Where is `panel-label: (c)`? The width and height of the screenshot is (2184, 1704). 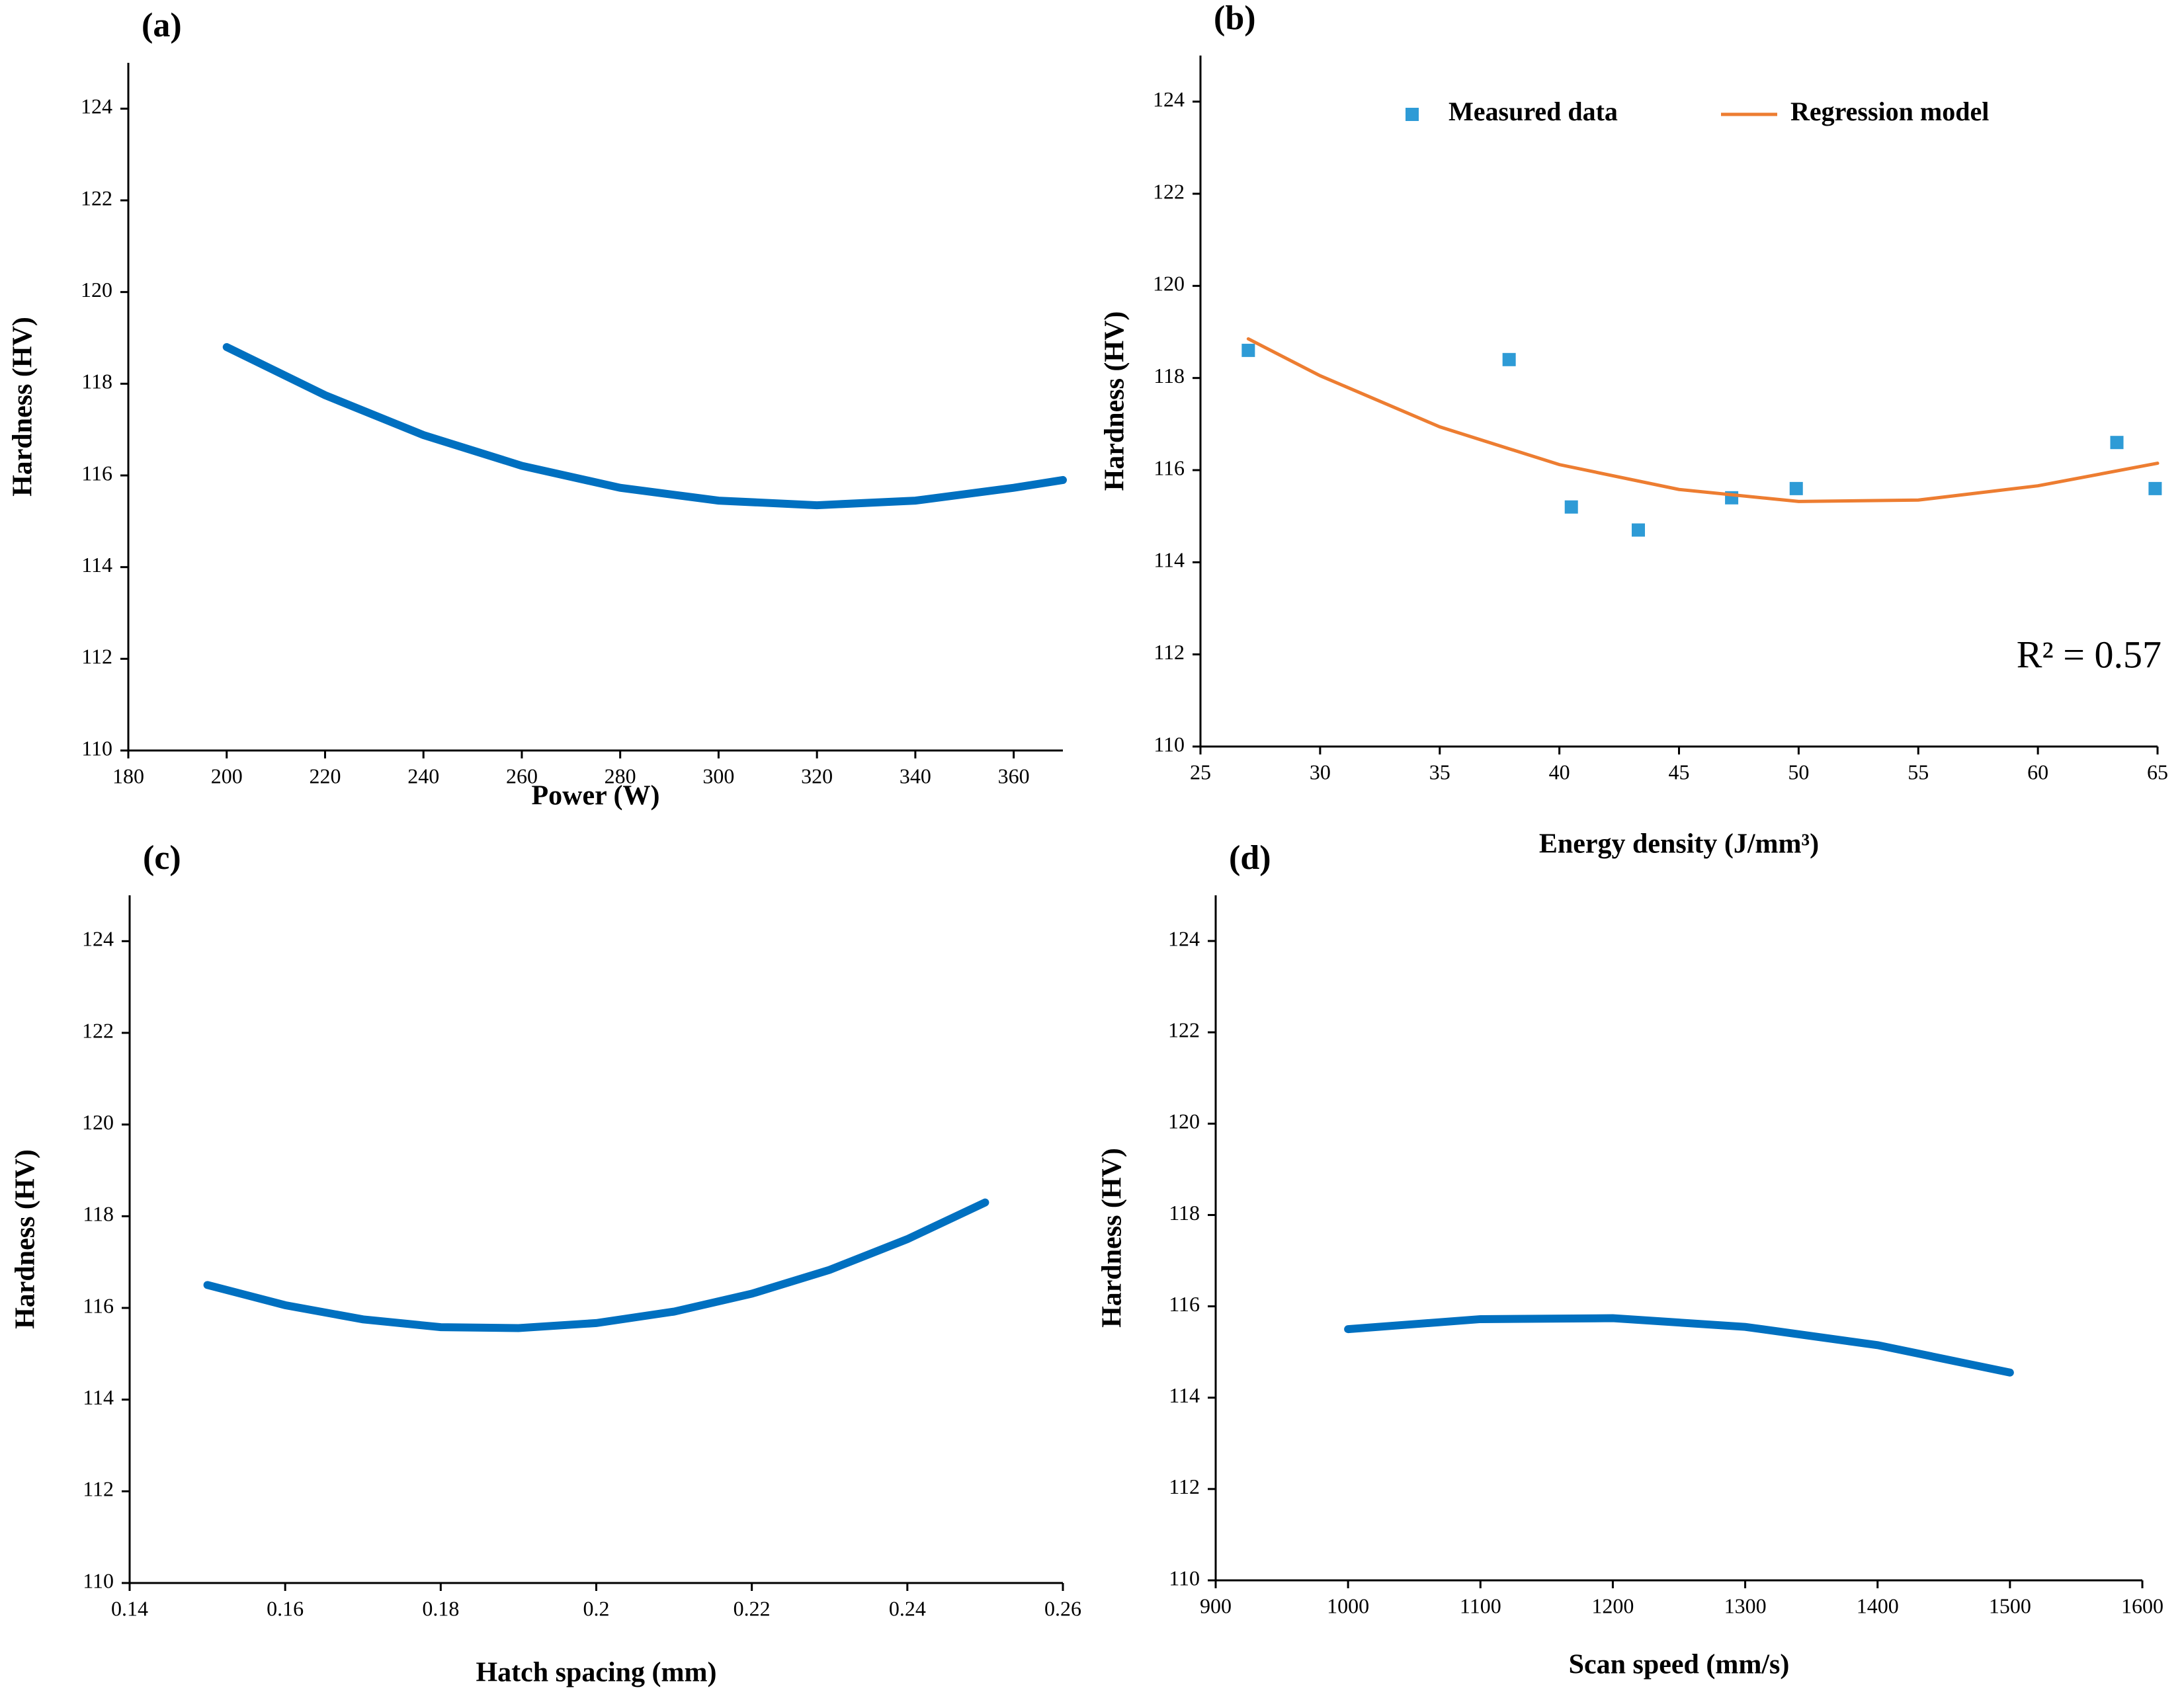
panel-label: (c) is located at coordinates (162, 858).